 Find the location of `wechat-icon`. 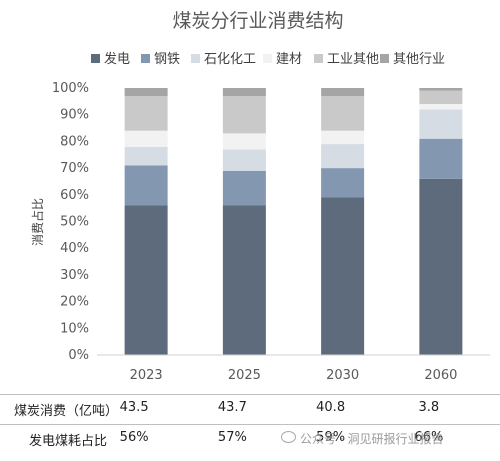

wechat-icon is located at coordinates (288, 437).